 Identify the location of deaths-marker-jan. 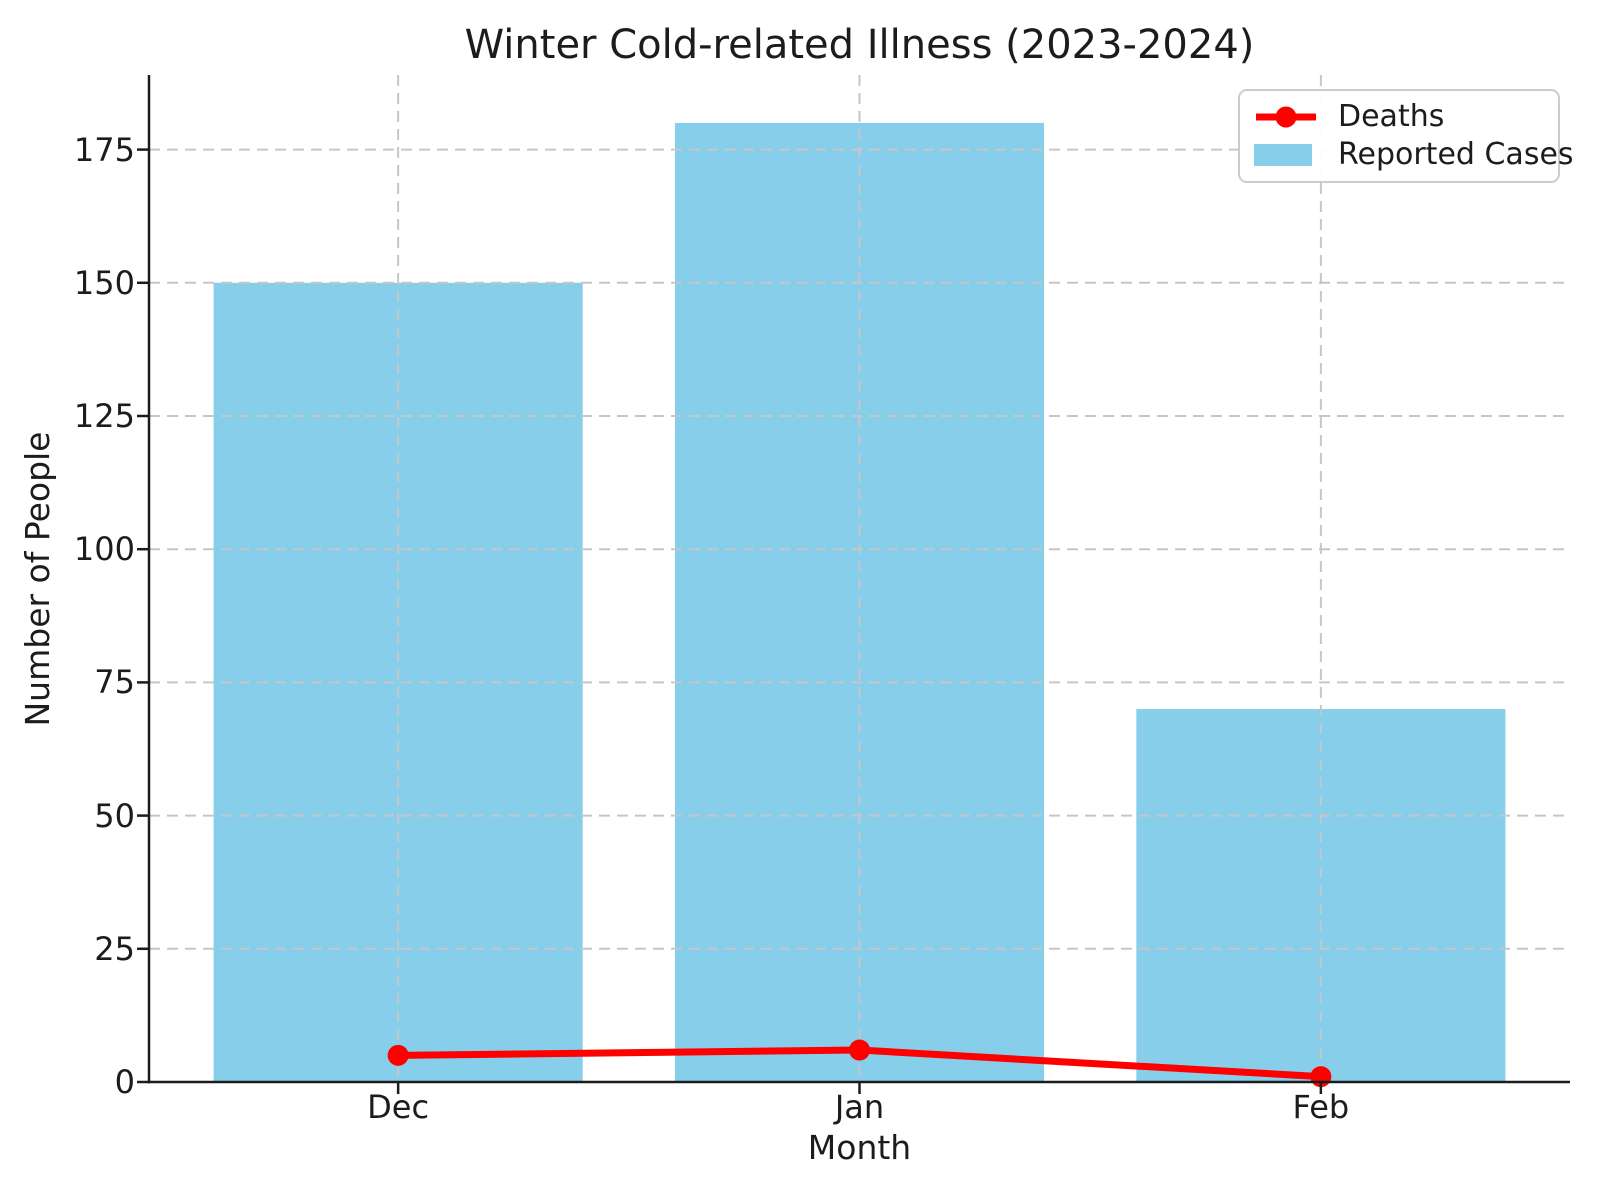
(859, 1050).